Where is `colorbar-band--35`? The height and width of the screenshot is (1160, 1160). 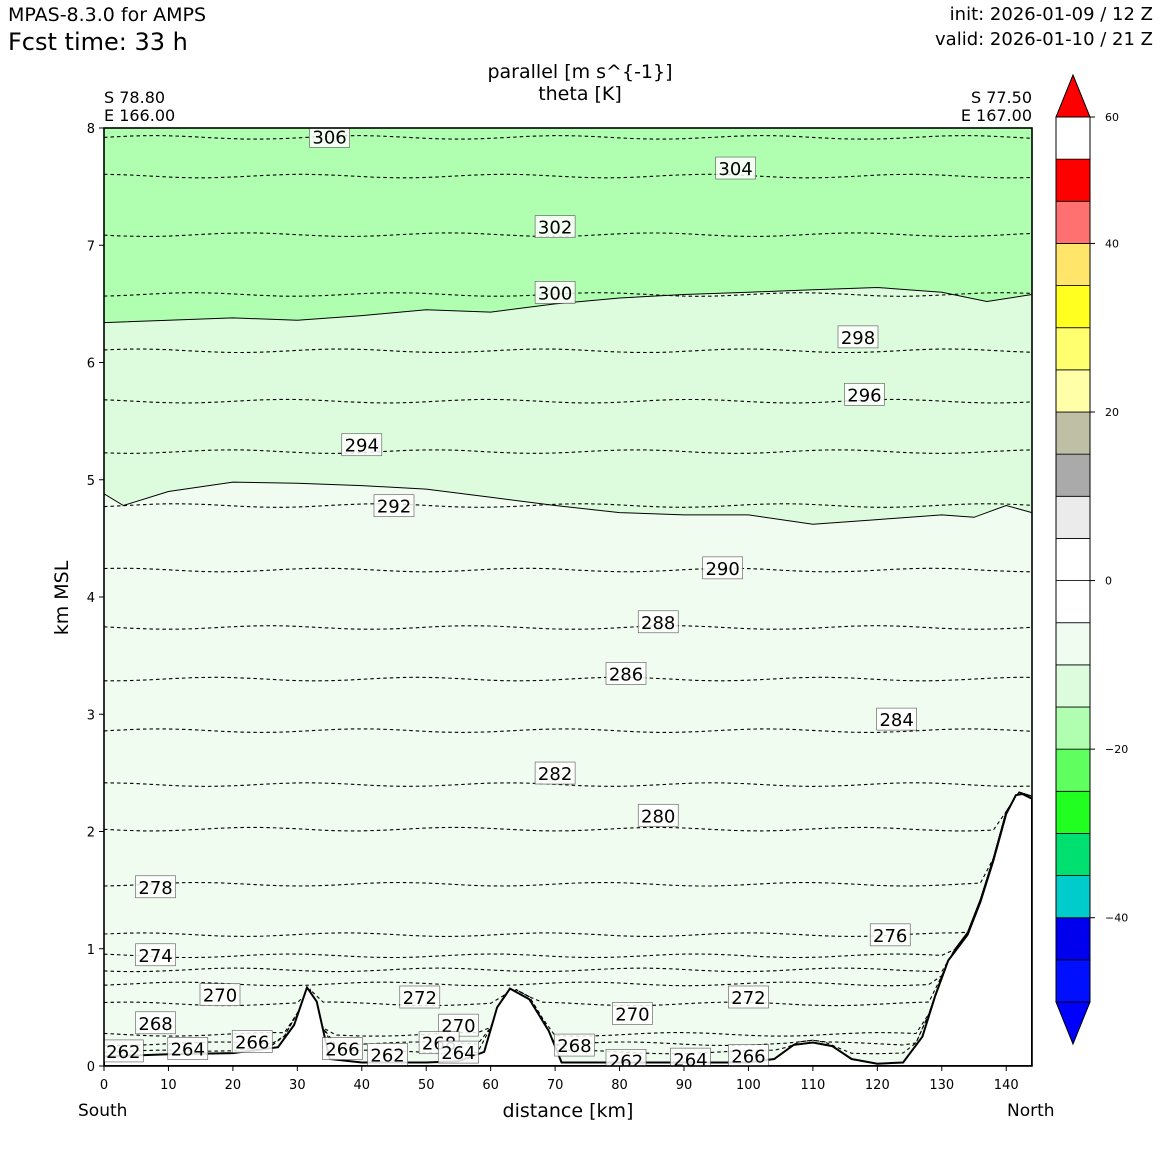 colorbar-band--35 is located at coordinates (1073, 854).